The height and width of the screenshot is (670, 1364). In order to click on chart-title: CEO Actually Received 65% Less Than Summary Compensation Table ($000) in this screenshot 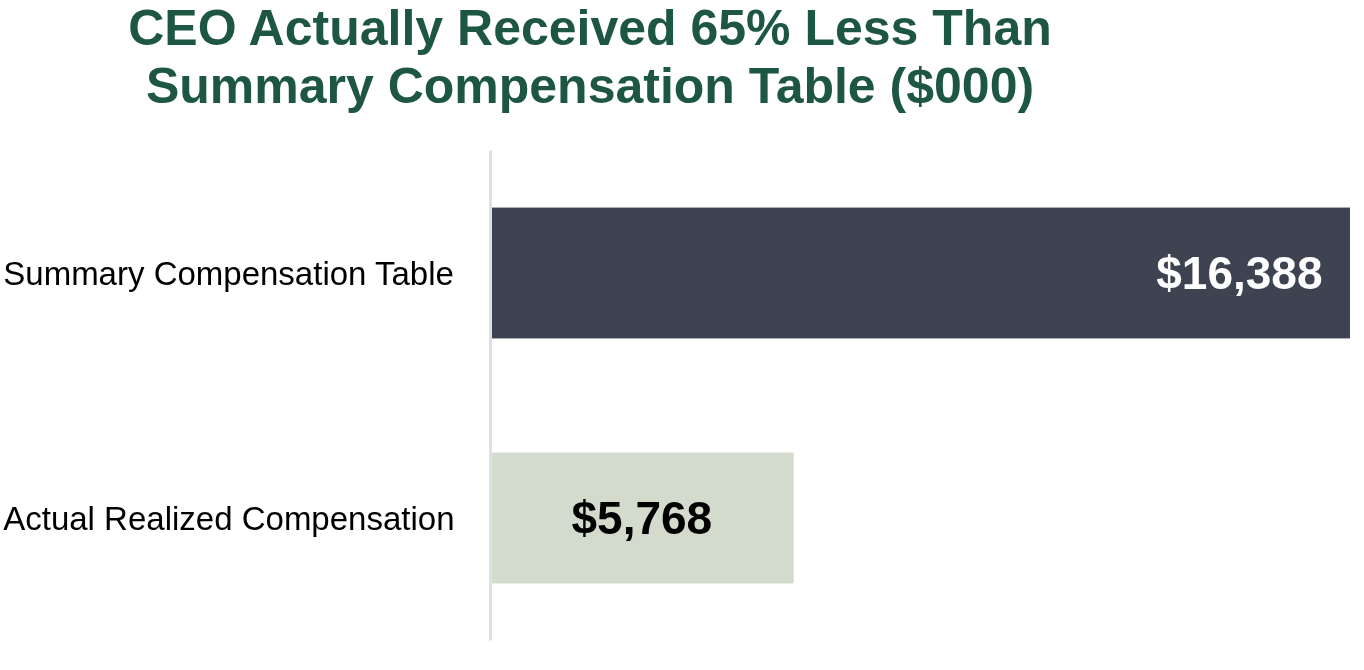, I will do `click(590, 57)`.